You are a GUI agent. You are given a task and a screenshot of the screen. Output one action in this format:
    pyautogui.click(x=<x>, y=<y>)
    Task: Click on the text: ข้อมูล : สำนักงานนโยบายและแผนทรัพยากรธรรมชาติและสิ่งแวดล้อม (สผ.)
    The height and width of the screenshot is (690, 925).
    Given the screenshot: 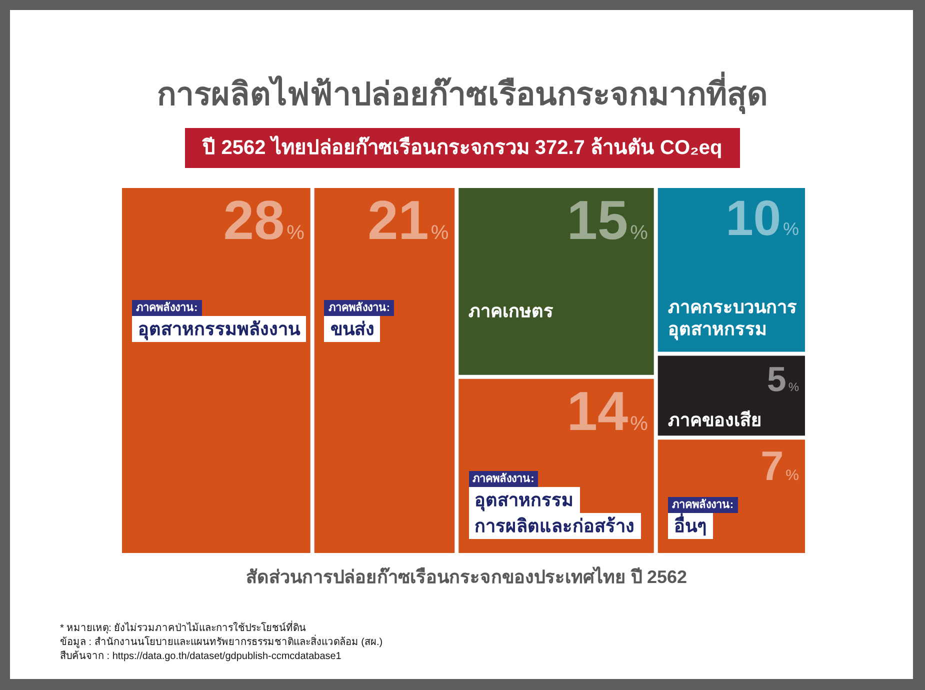 What is the action you would take?
    pyautogui.click(x=221, y=643)
    